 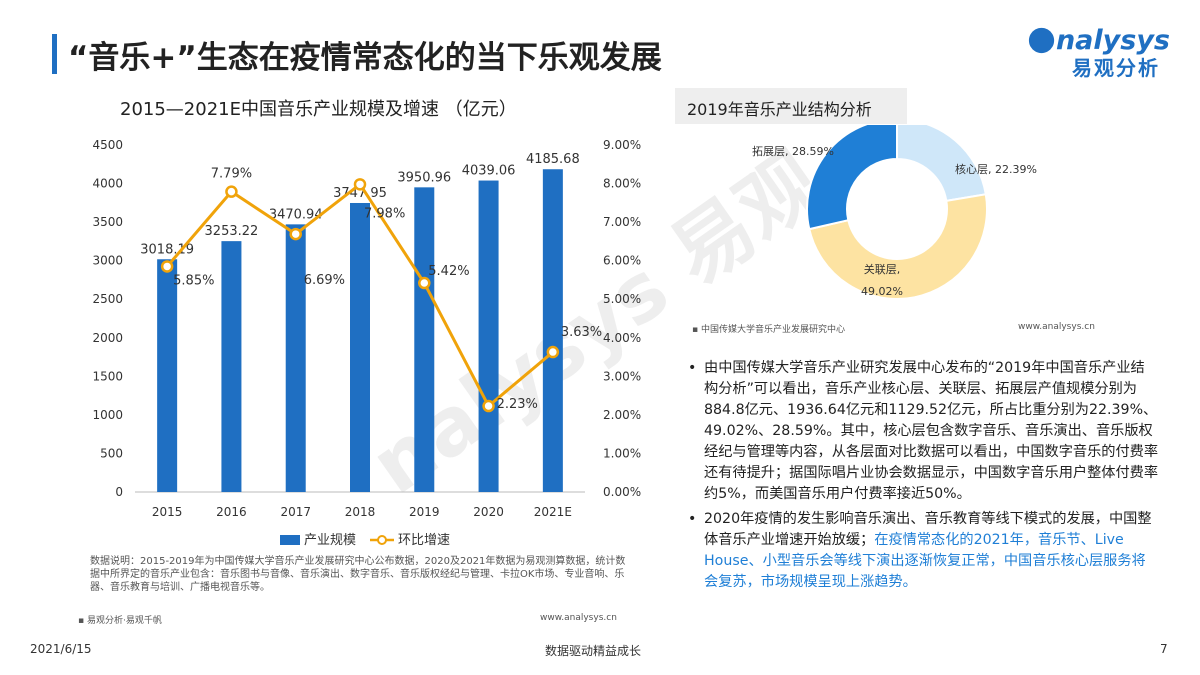 What do you see at coordinates (318, 109) in the screenshot?
I see `bar-chart-title: 2015—2021E中国音乐产业规模及增速 （亿元）` at bounding box center [318, 109].